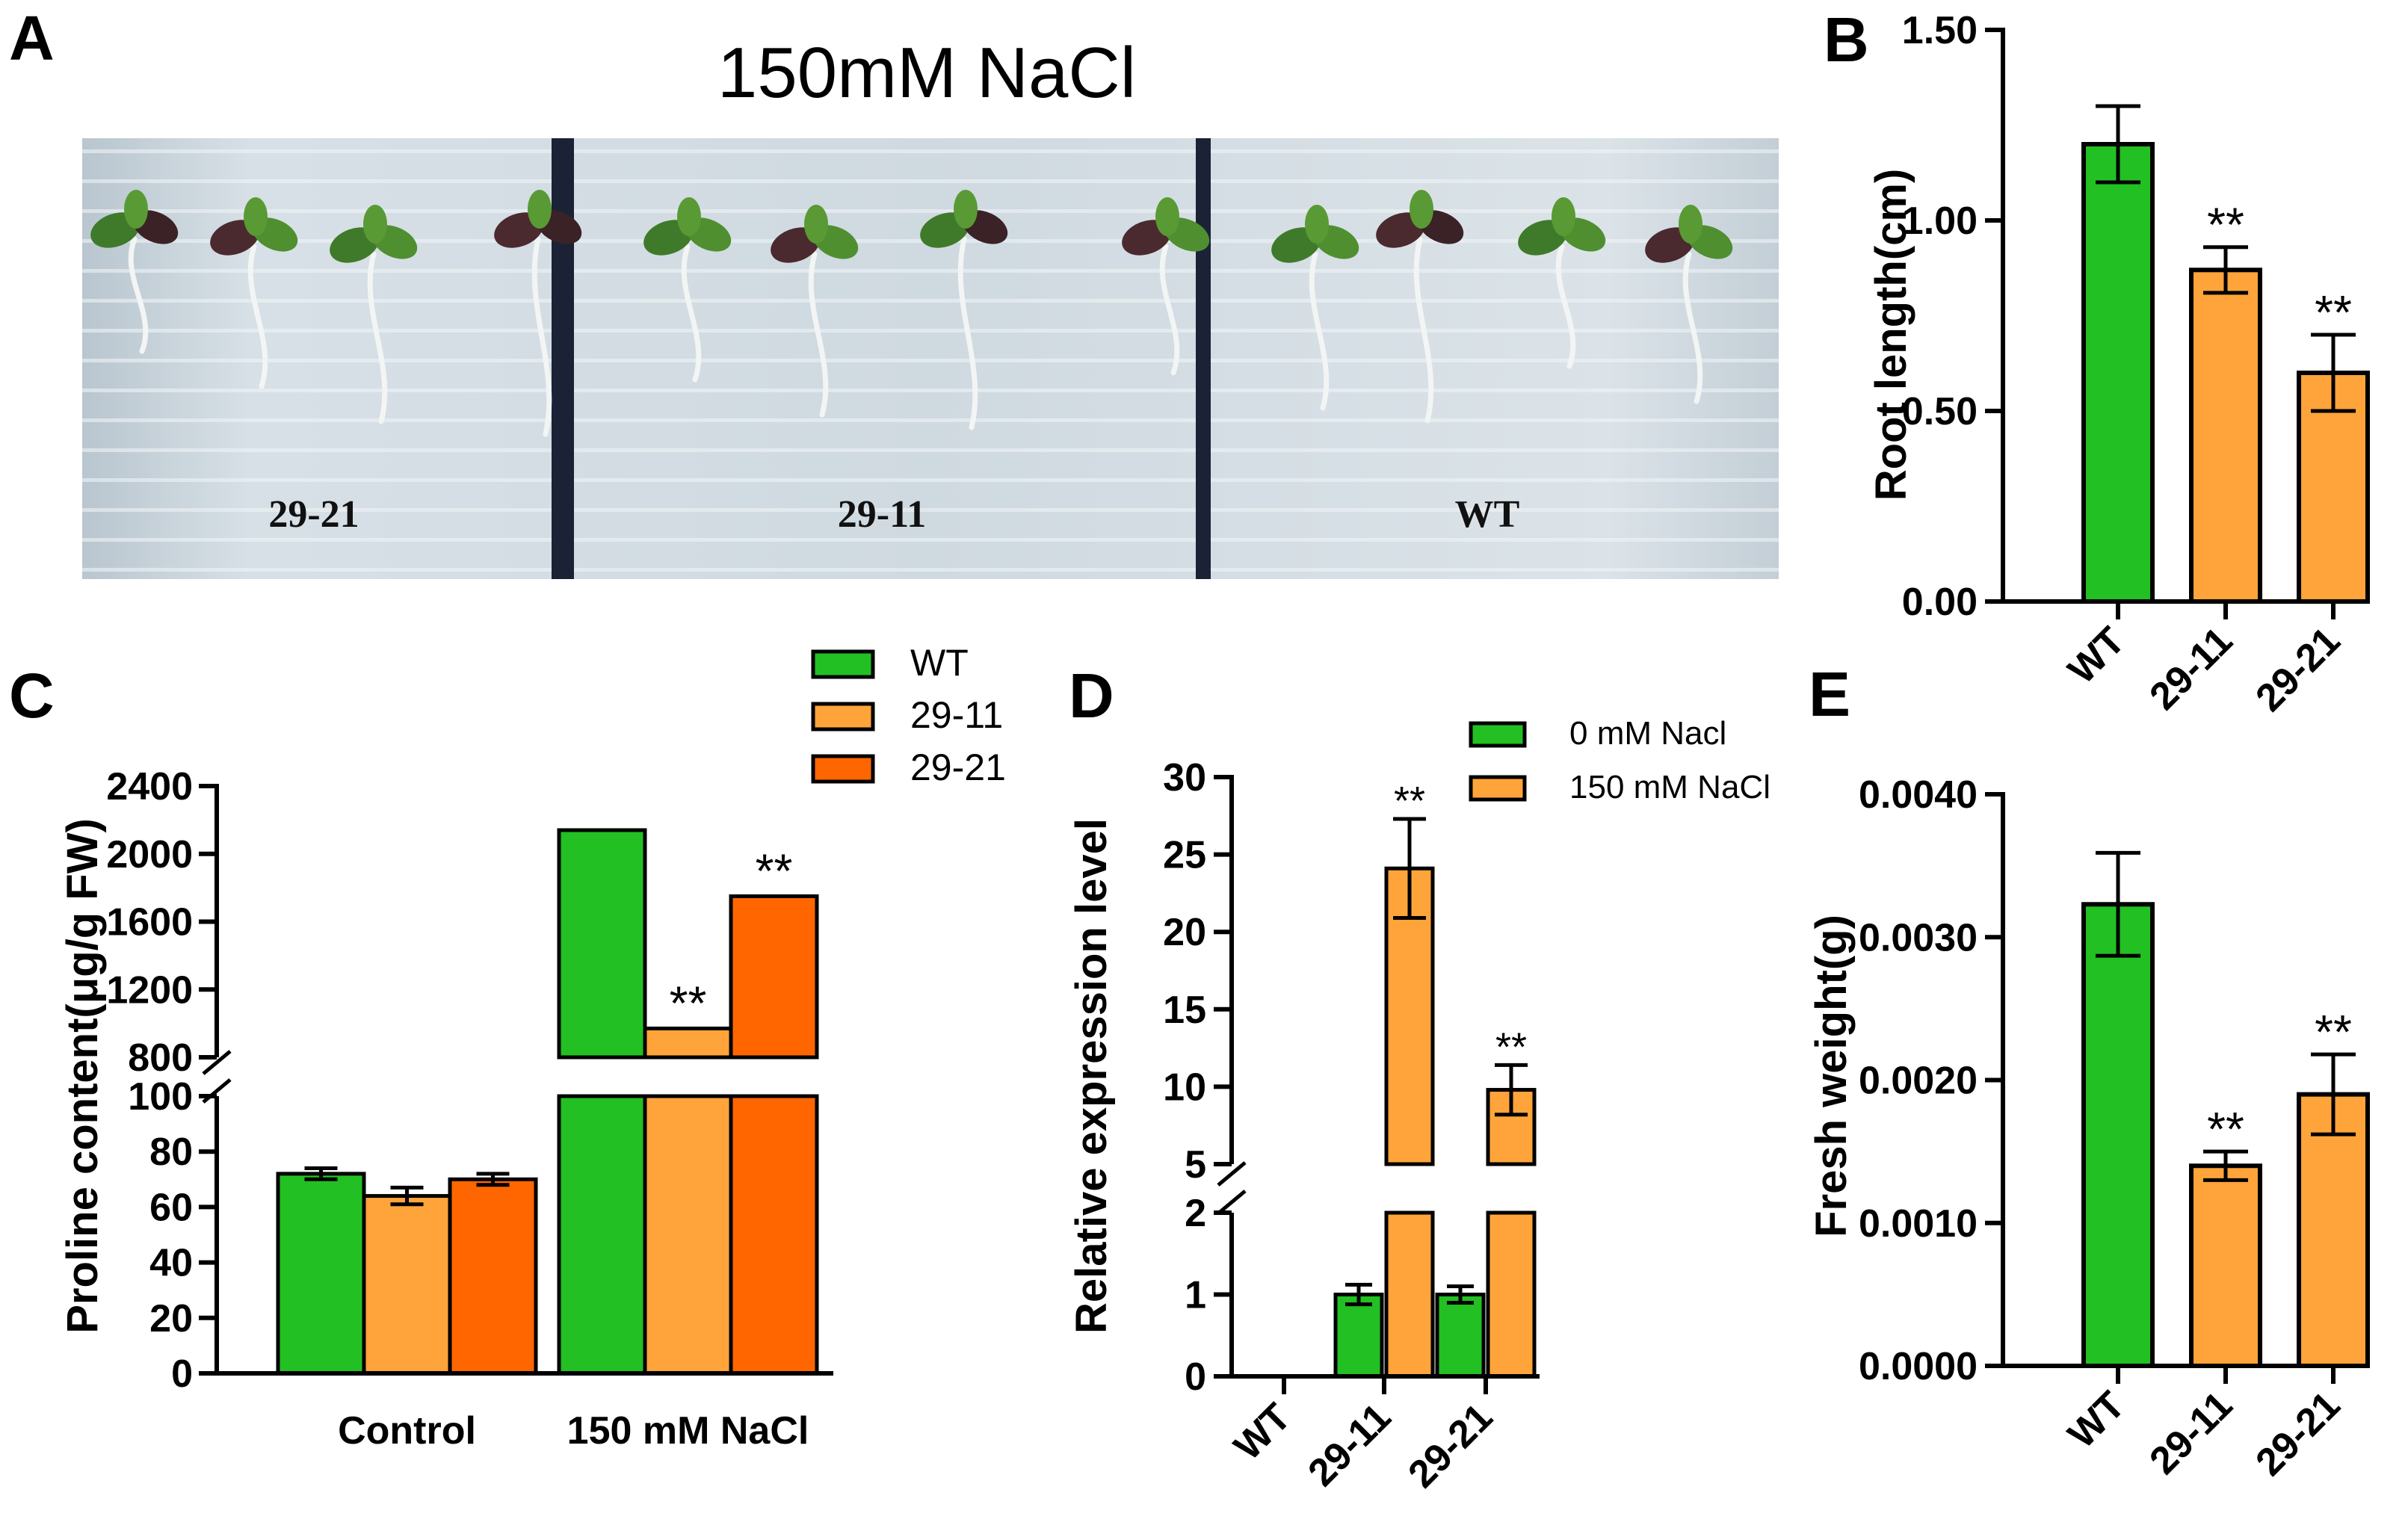 This screenshot has height=1534, width=2408. Describe the element at coordinates (1891, 335) in the screenshot. I see `b-ylabel: Root length(cm)` at that location.